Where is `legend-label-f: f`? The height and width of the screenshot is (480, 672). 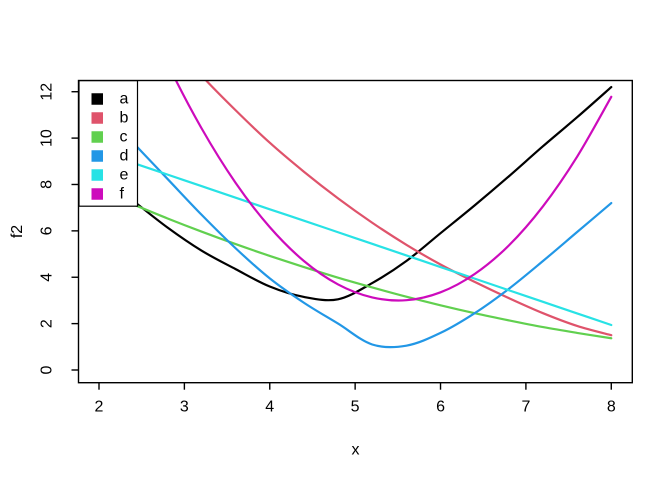 legend-label-f: f is located at coordinates (122, 194).